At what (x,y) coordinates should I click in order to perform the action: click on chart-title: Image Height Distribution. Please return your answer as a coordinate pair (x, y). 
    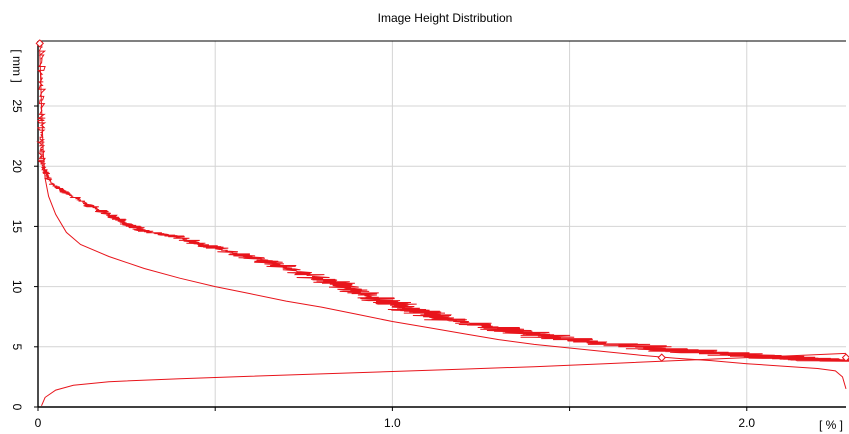
    Looking at the image, I should click on (445, 18).